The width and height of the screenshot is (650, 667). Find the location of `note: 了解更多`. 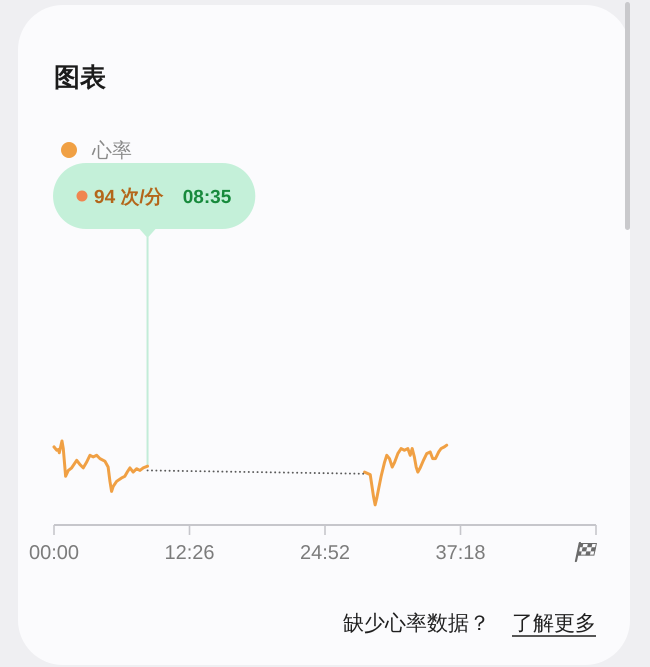

note: 了解更多 is located at coordinates (554, 623).